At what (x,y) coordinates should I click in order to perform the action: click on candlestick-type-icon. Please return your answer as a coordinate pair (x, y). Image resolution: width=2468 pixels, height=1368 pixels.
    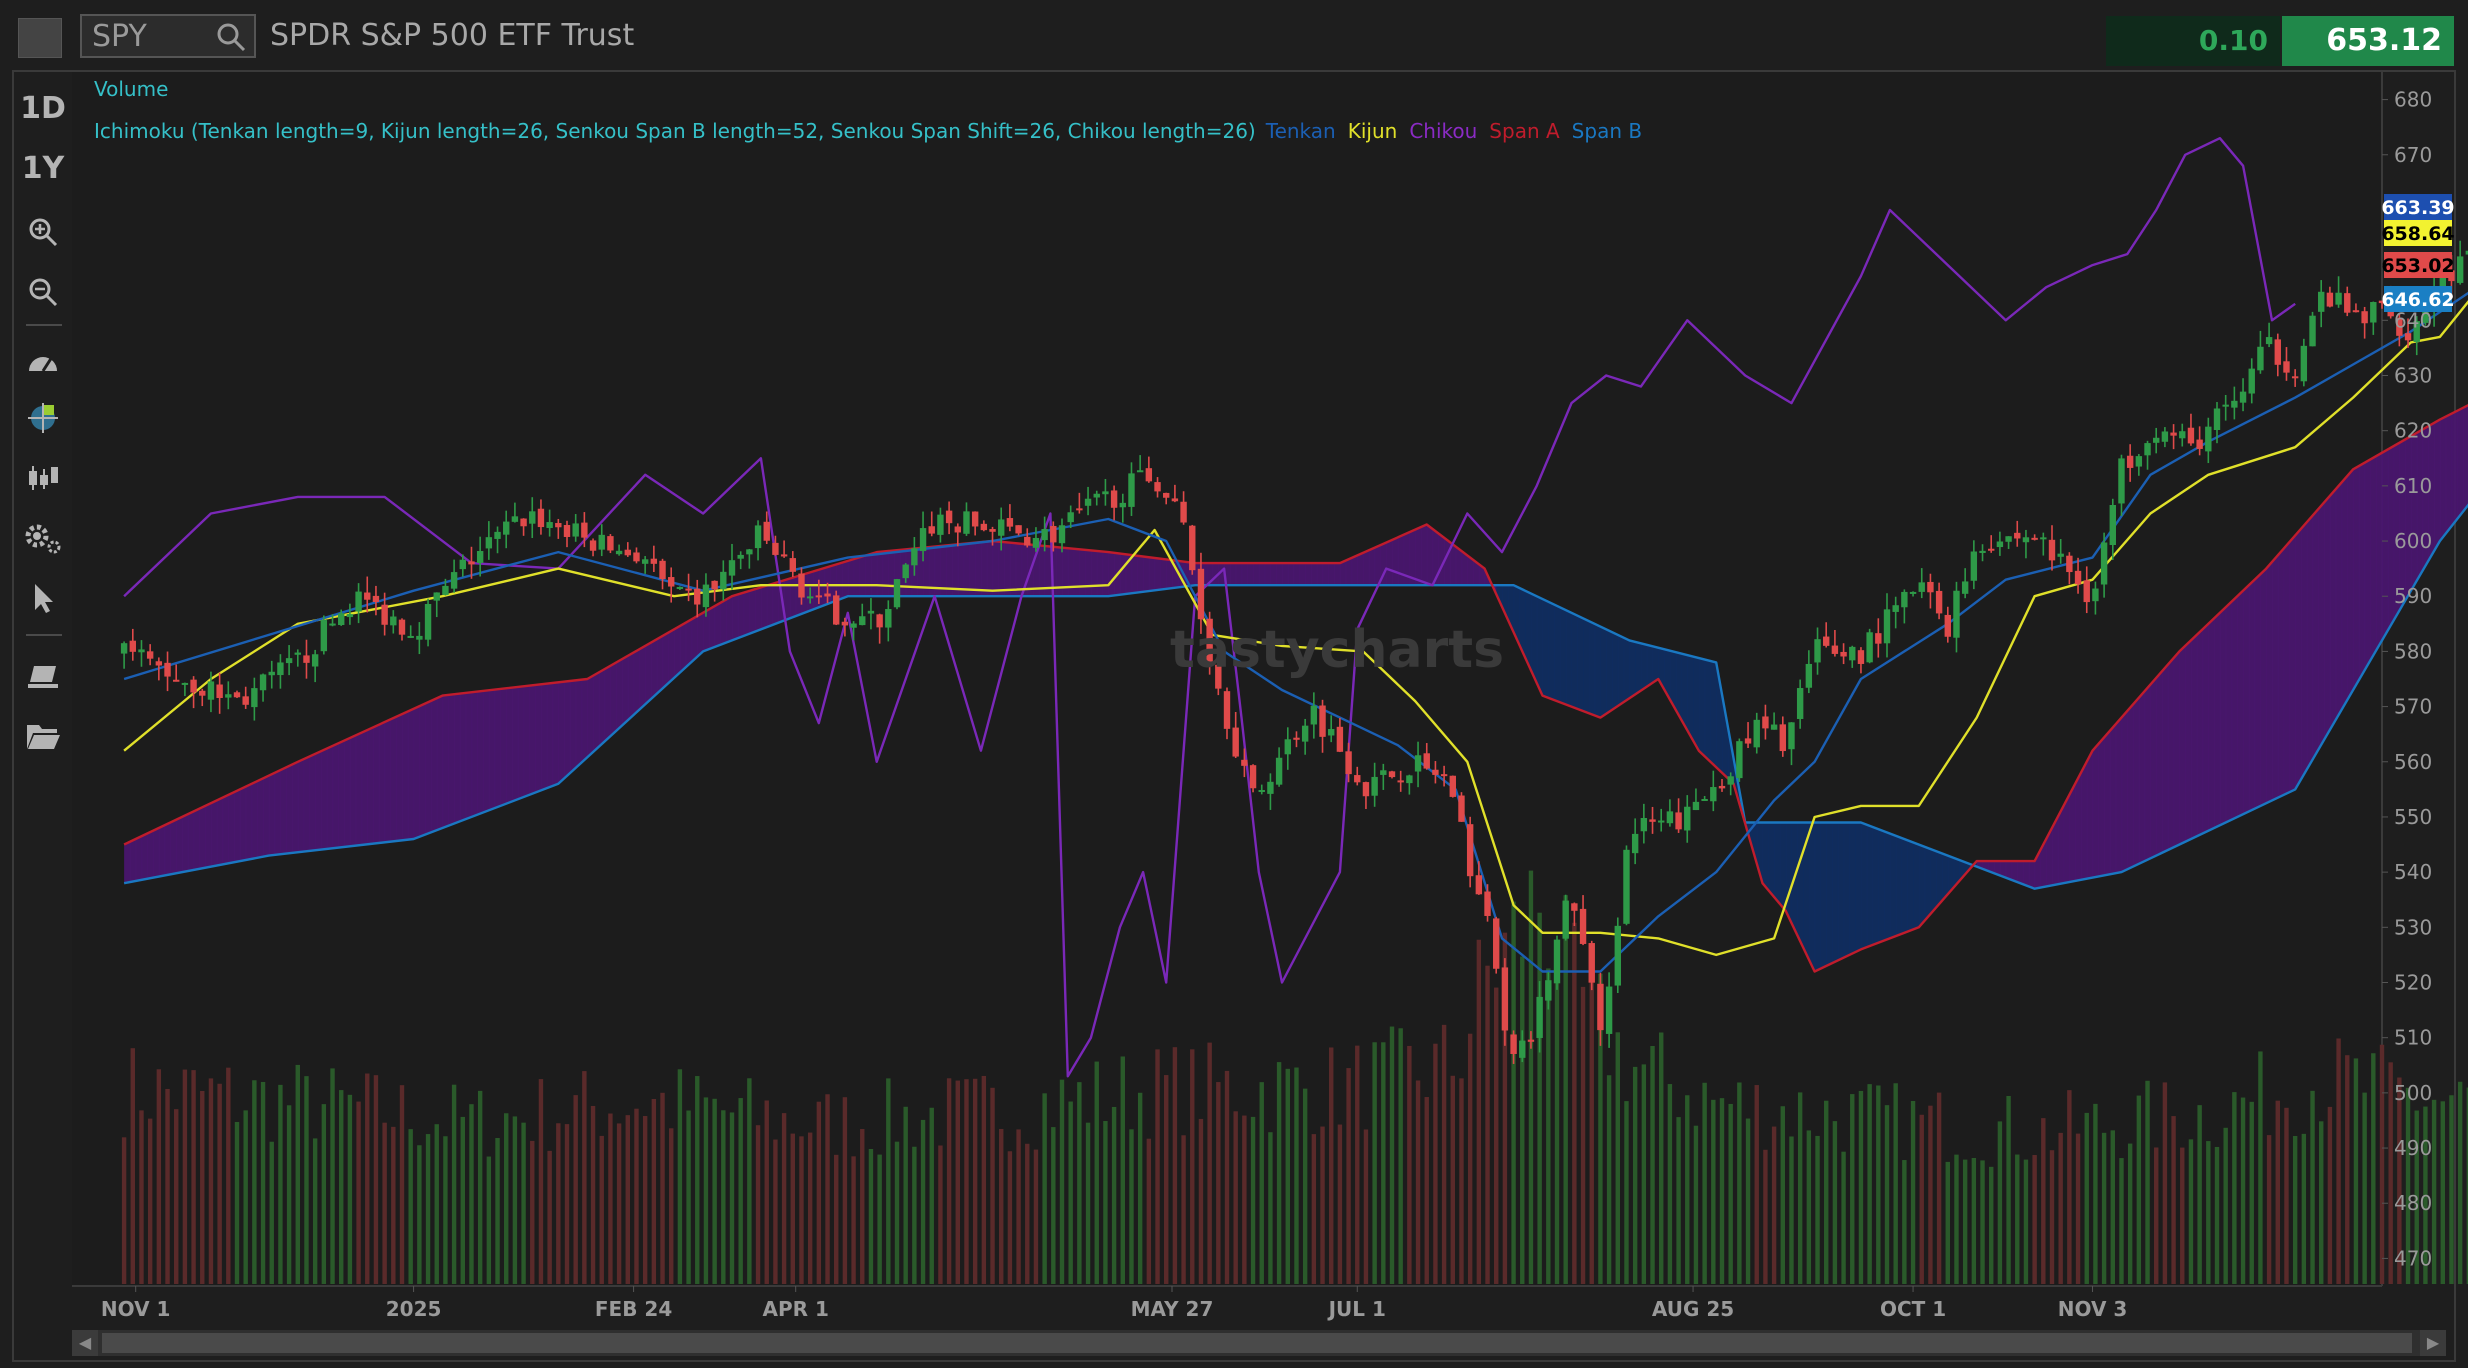
    Looking at the image, I should click on (43, 478).